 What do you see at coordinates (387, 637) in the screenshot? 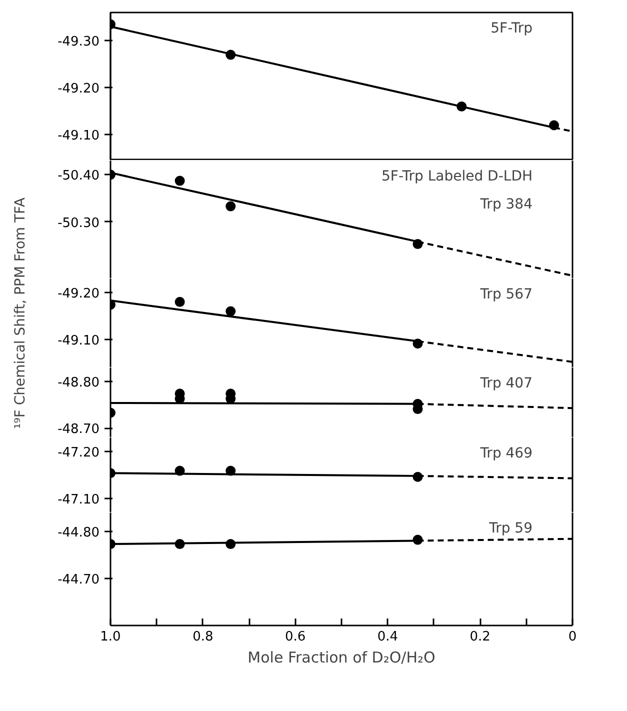
I see `x-tick-label: 0.4` at bounding box center [387, 637].